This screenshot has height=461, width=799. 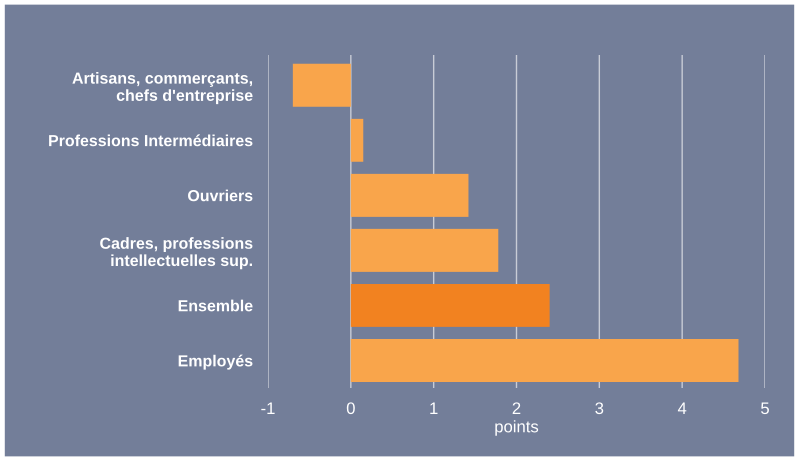 What do you see at coordinates (350, 408) in the screenshot?
I see `x-tick-label: 0` at bounding box center [350, 408].